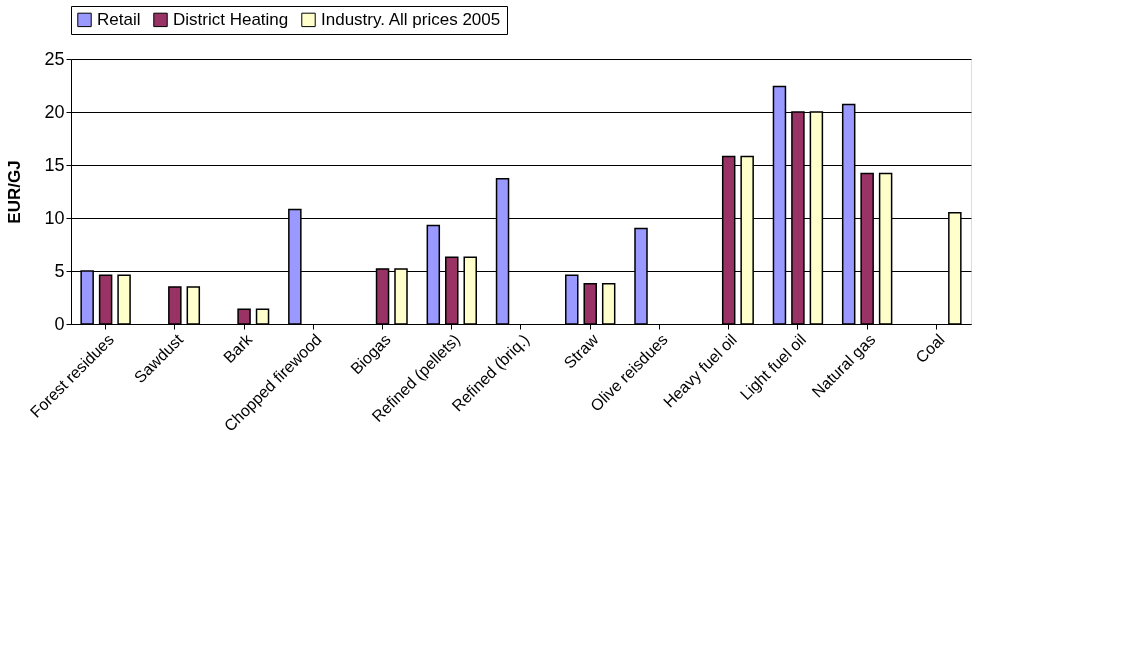  I want to click on legend-label: Industry. All prices 2005, so click(411, 19).